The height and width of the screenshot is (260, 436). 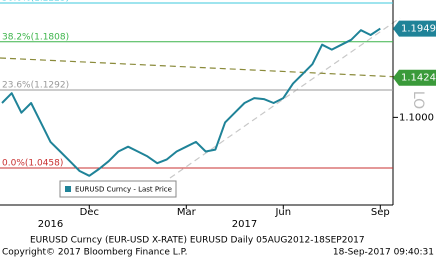 What do you see at coordinates (50, 224) in the screenshot?
I see `year-label: 2016` at bounding box center [50, 224].